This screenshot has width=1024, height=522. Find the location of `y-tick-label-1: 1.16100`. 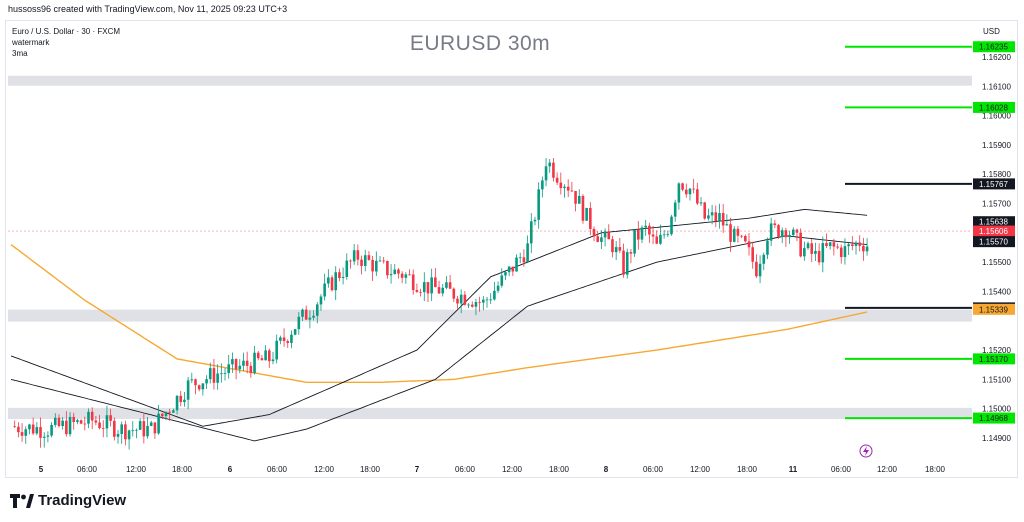

y-tick-label-1: 1.16100 is located at coordinates (996, 86).